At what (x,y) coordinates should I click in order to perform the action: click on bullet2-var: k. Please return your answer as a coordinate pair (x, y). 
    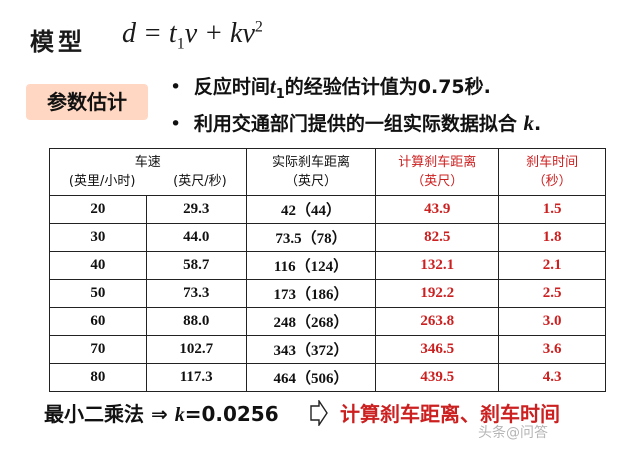
    Looking at the image, I should click on (528, 123).